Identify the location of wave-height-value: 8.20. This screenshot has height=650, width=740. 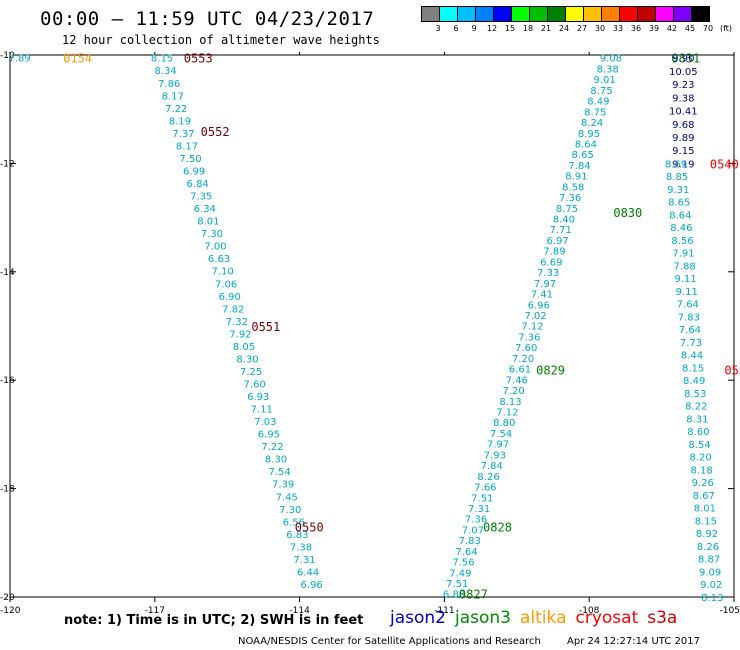
(700, 458).